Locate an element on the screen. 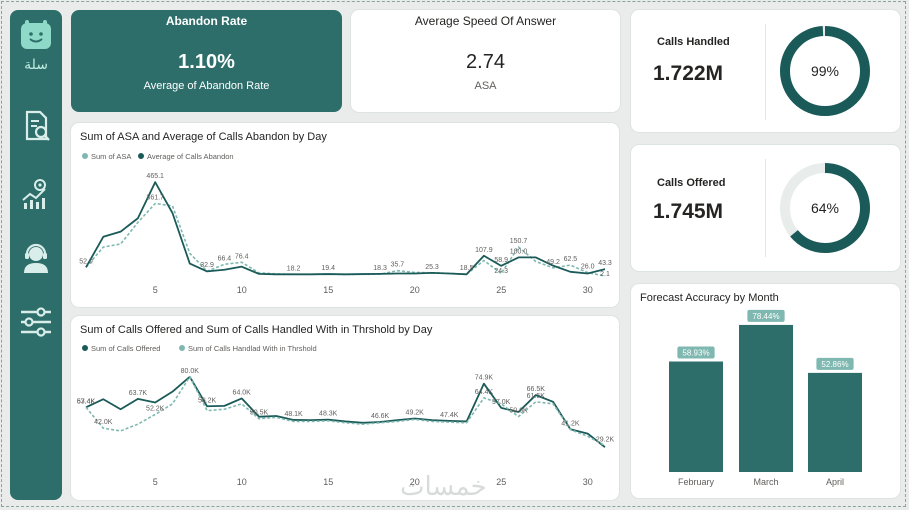 This screenshot has height=510, width=909. calls-handled-divider is located at coordinates (765, 72).